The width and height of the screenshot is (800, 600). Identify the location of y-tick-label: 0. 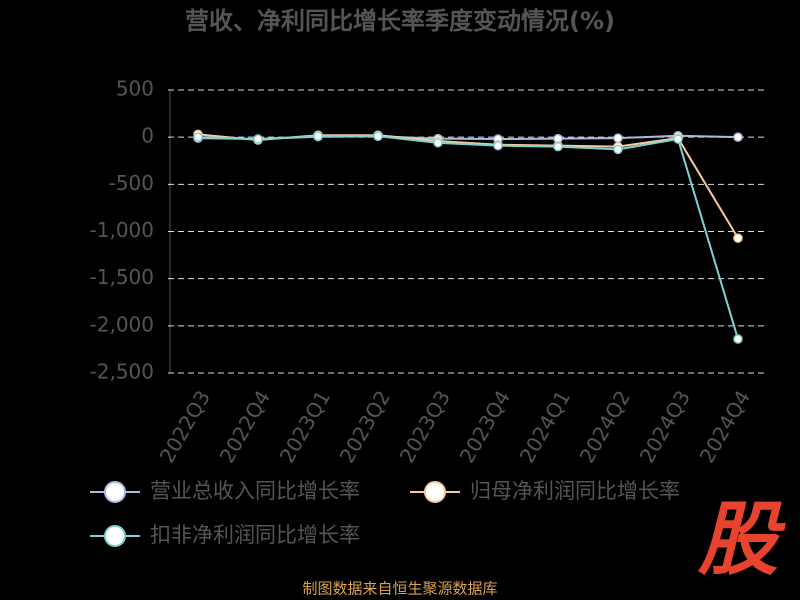
(147, 136).